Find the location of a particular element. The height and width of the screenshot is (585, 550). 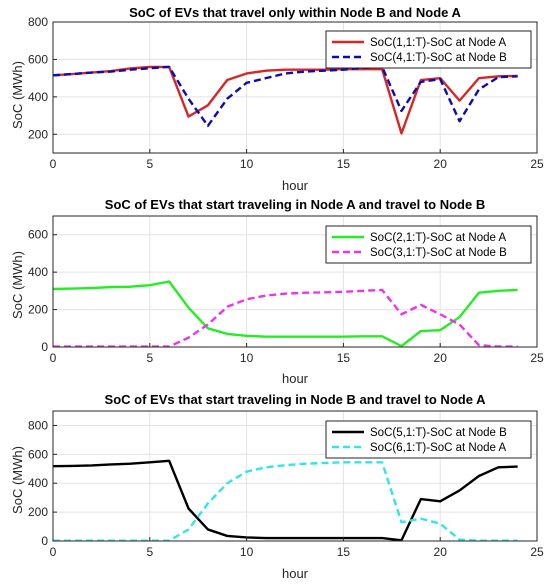

subplot-3-legend-label-1: SoC(5,1:T)-SoC at Node B is located at coordinates (438, 433).